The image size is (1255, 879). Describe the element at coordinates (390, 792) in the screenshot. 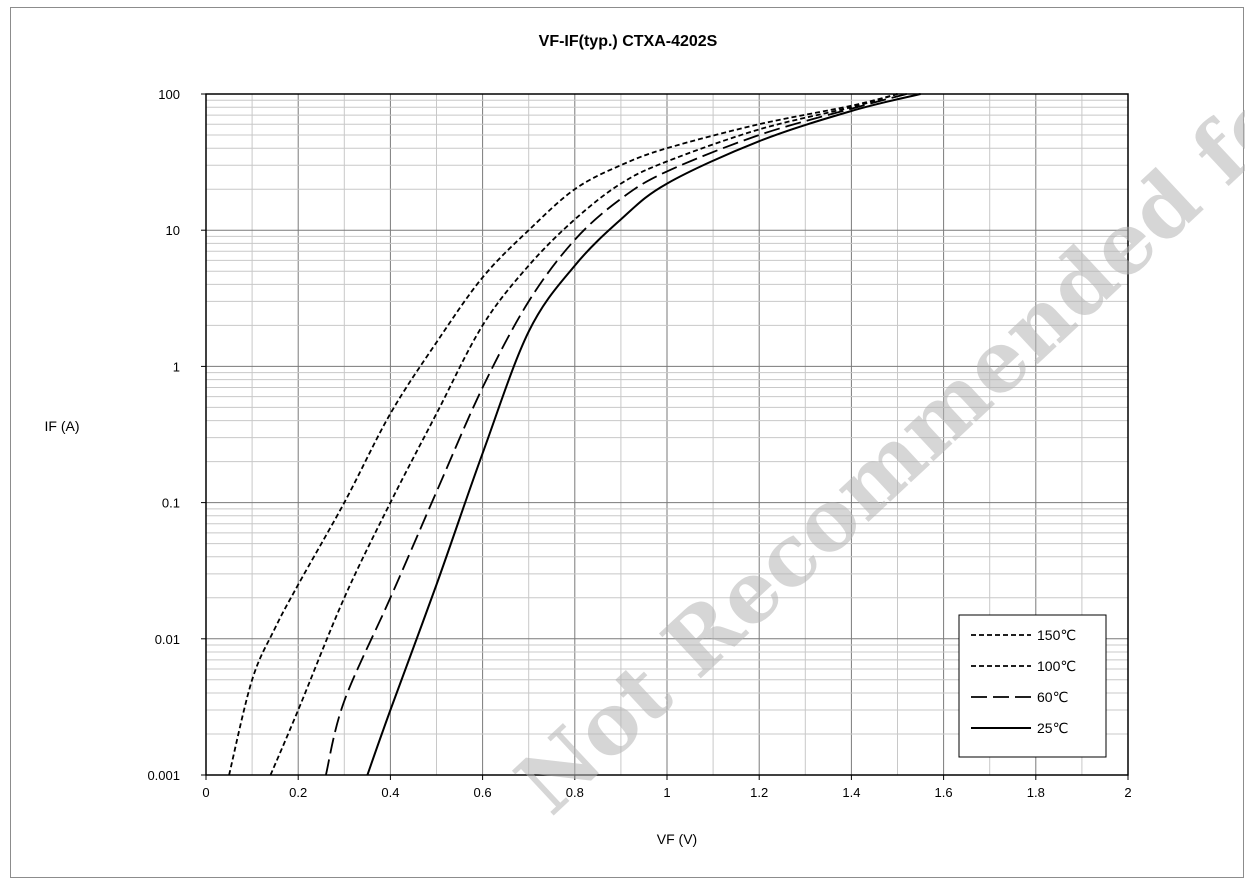

I see `x-tick-label: 0.4` at that location.